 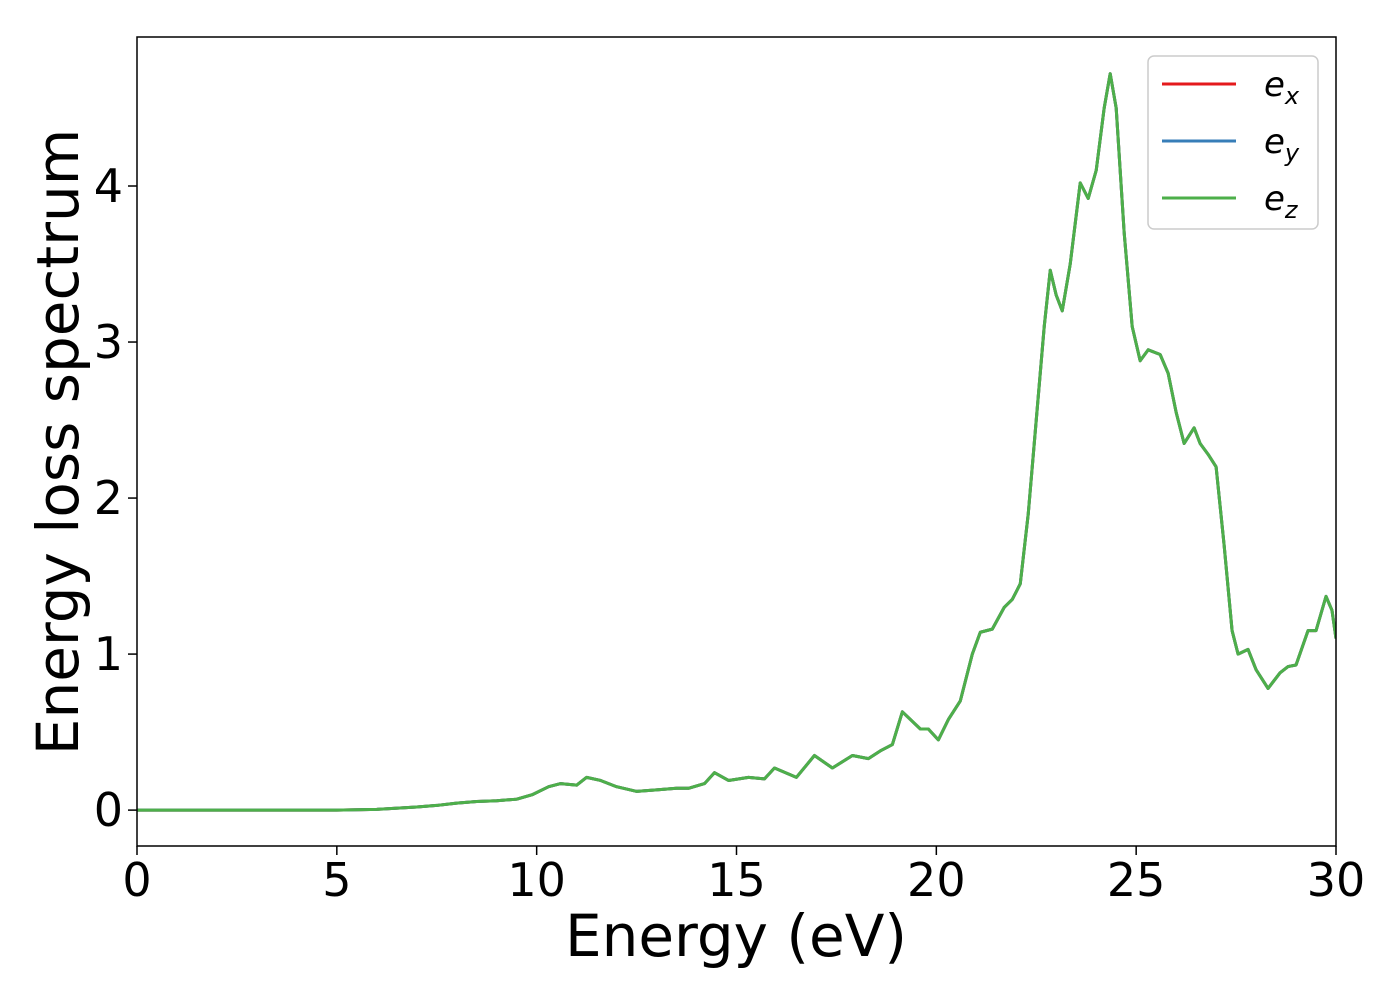 What do you see at coordinates (136, 880) in the screenshot?
I see `x-tick-label: 0` at bounding box center [136, 880].